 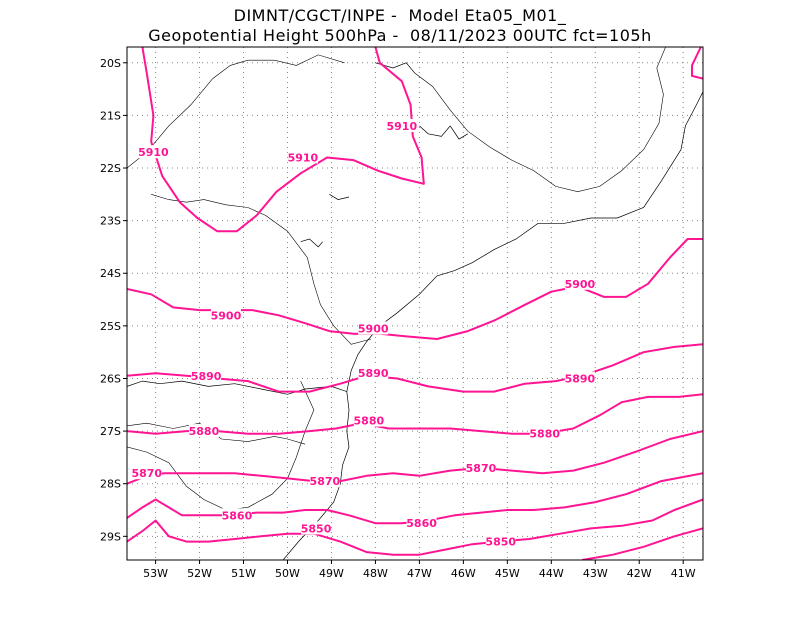 What do you see at coordinates (110, 431) in the screenshot?
I see `lat-tick-label: 27S` at bounding box center [110, 431].